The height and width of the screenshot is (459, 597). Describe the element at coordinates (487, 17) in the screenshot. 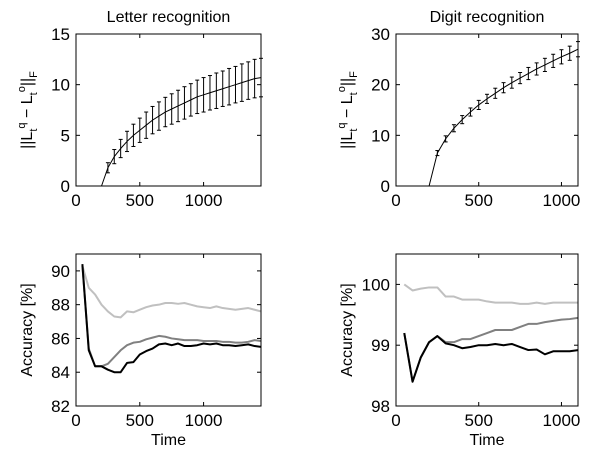

I see `chart-title: Digit recognition` at that location.